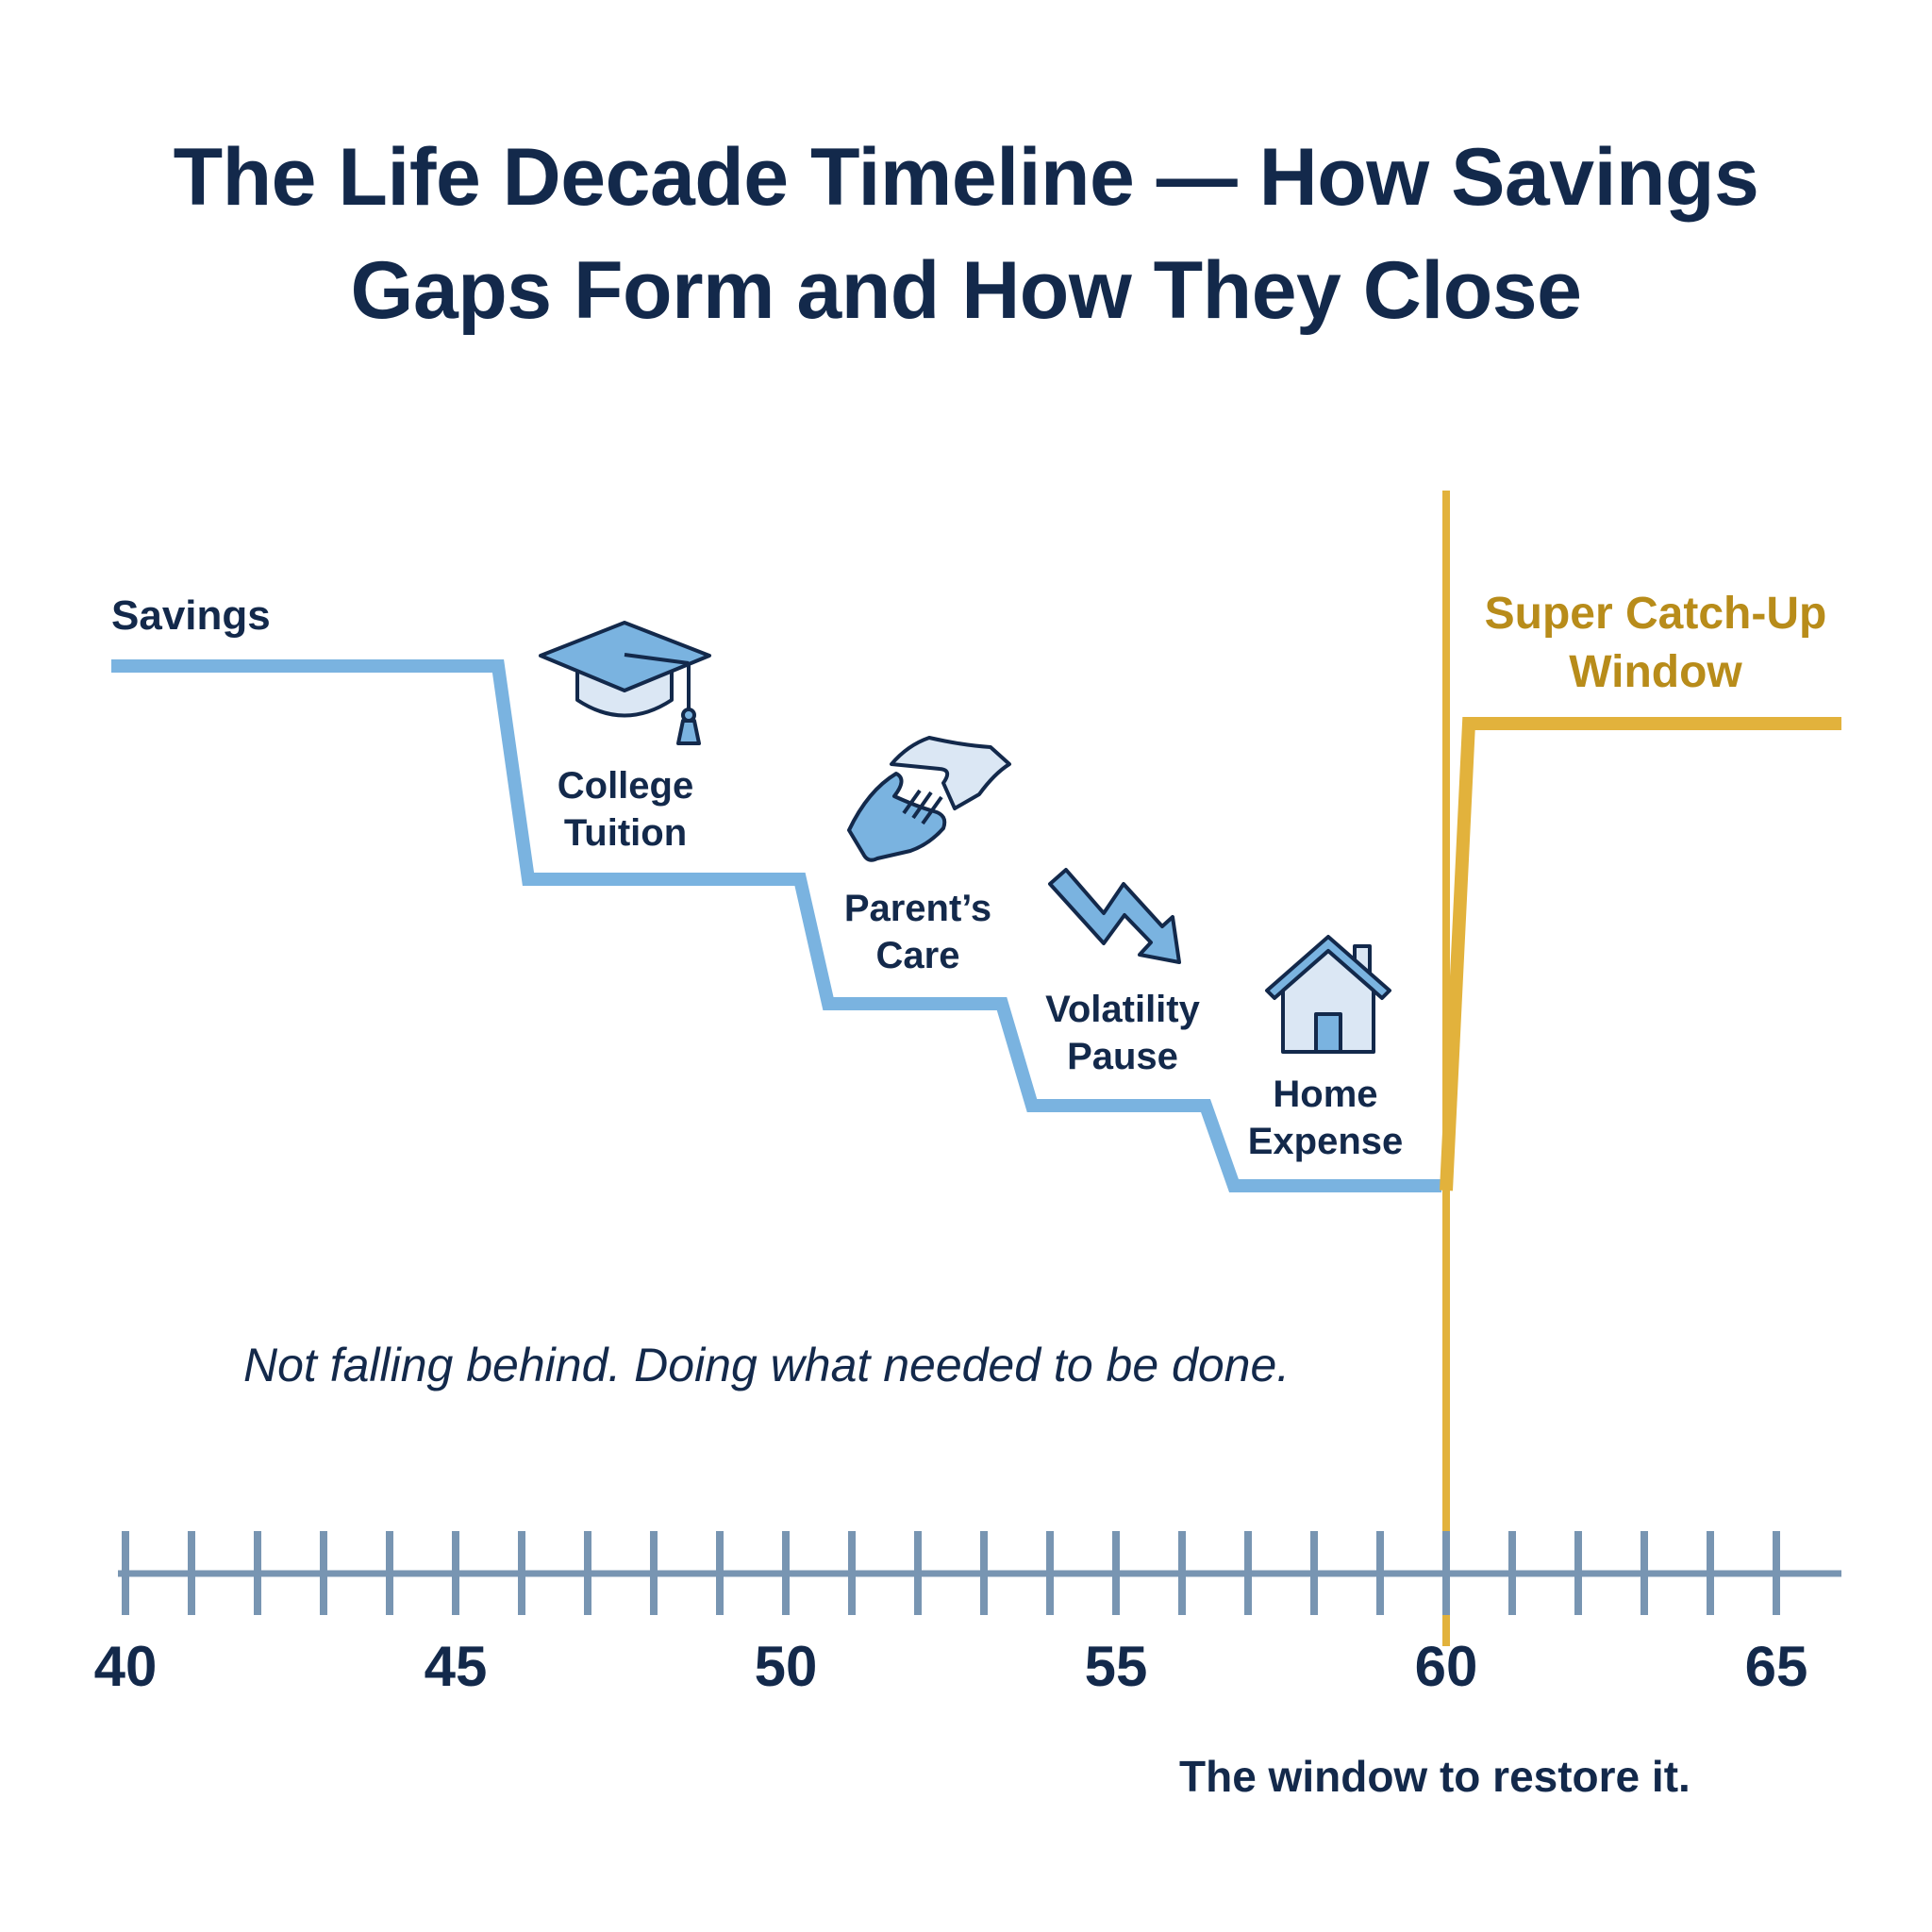 The height and width of the screenshot is (1932, 1932). I want to click on tick-marks, so click(951, 1573).